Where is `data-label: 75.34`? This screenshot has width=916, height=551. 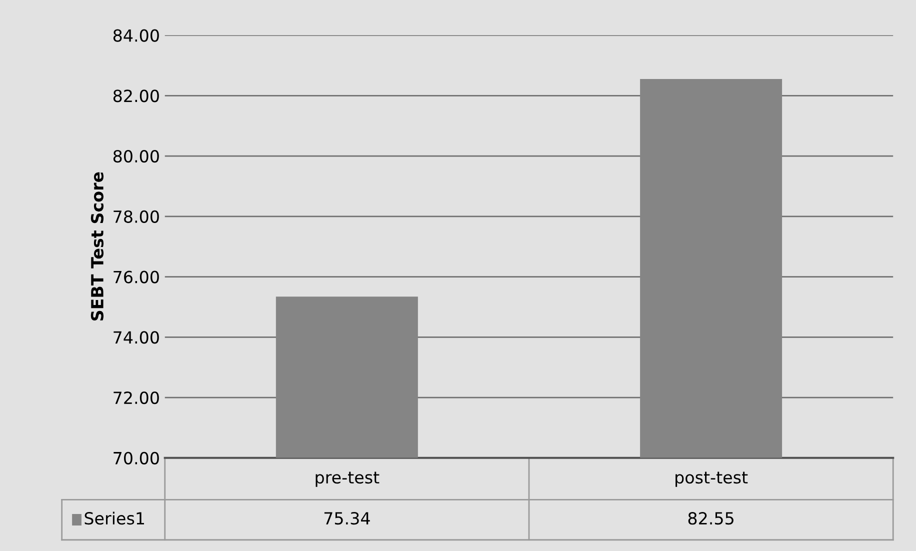 data-label: 75.34 is located at coordinates (347, 518).